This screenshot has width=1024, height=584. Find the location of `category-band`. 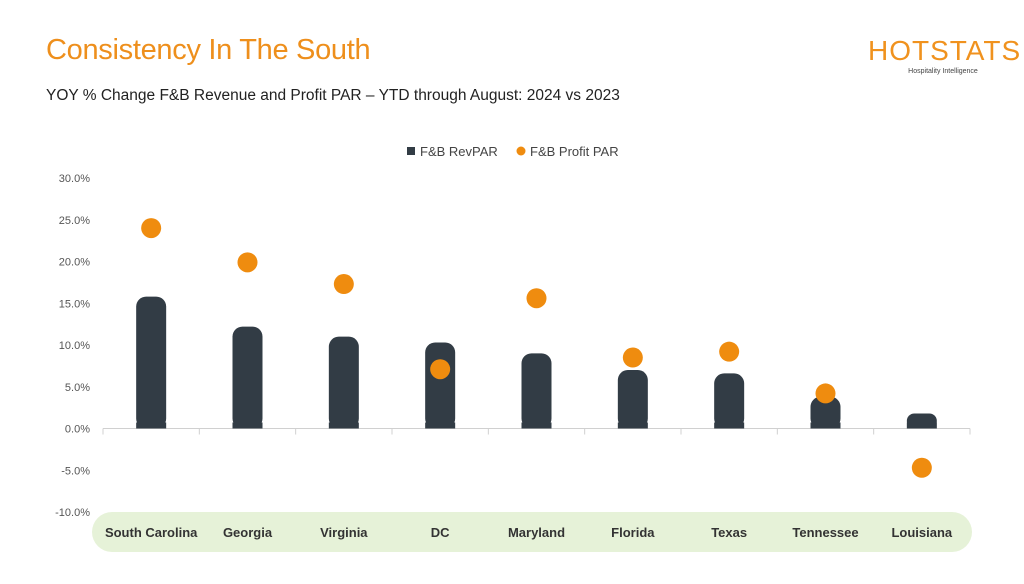

category-band is located at coordinates (532, 532).